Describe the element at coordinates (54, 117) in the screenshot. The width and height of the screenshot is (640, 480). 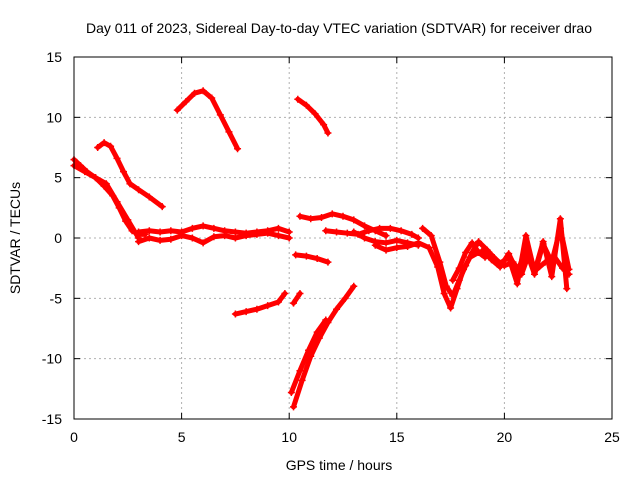
I see `y-tick-label: 10` at that location.